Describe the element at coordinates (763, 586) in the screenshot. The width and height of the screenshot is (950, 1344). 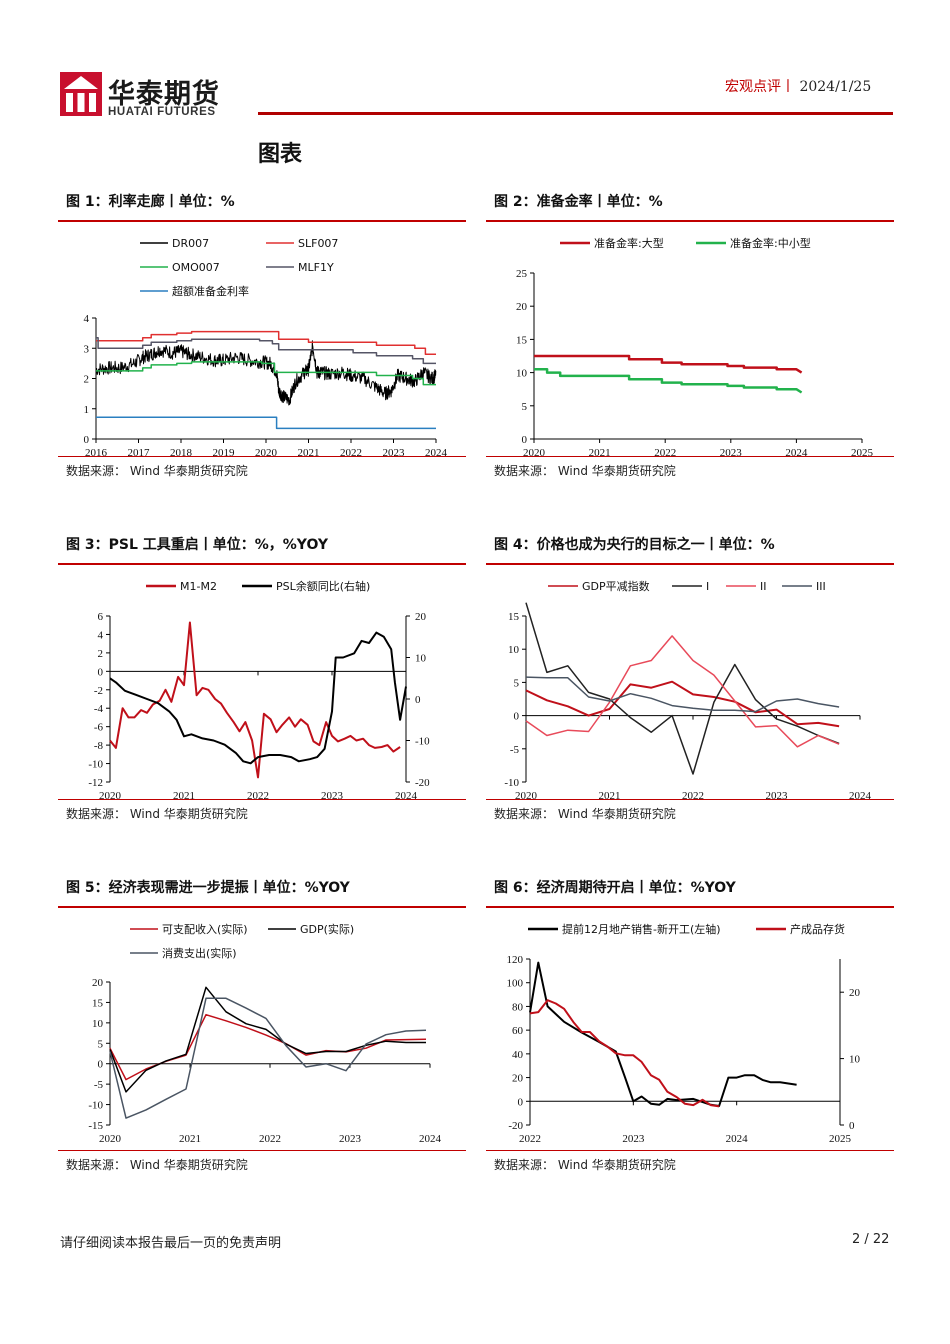
I see `legend-label: II` at that location.